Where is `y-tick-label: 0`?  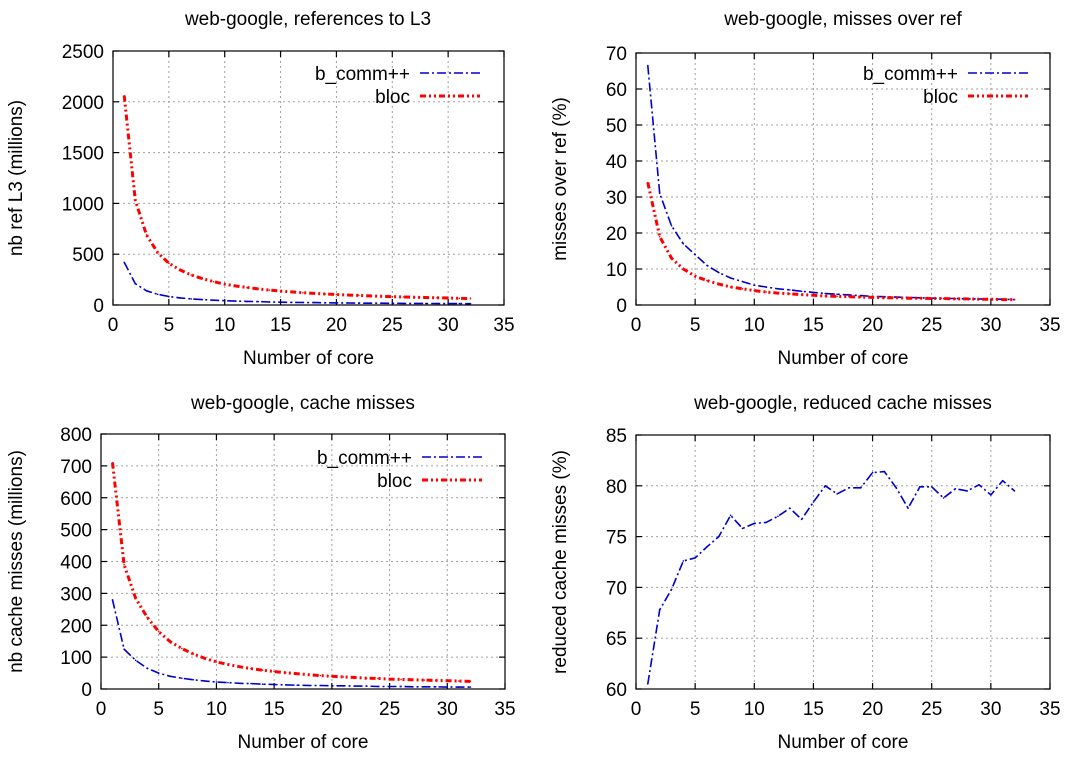 y-tick-label: 0 is located at coordinates (98, 306).